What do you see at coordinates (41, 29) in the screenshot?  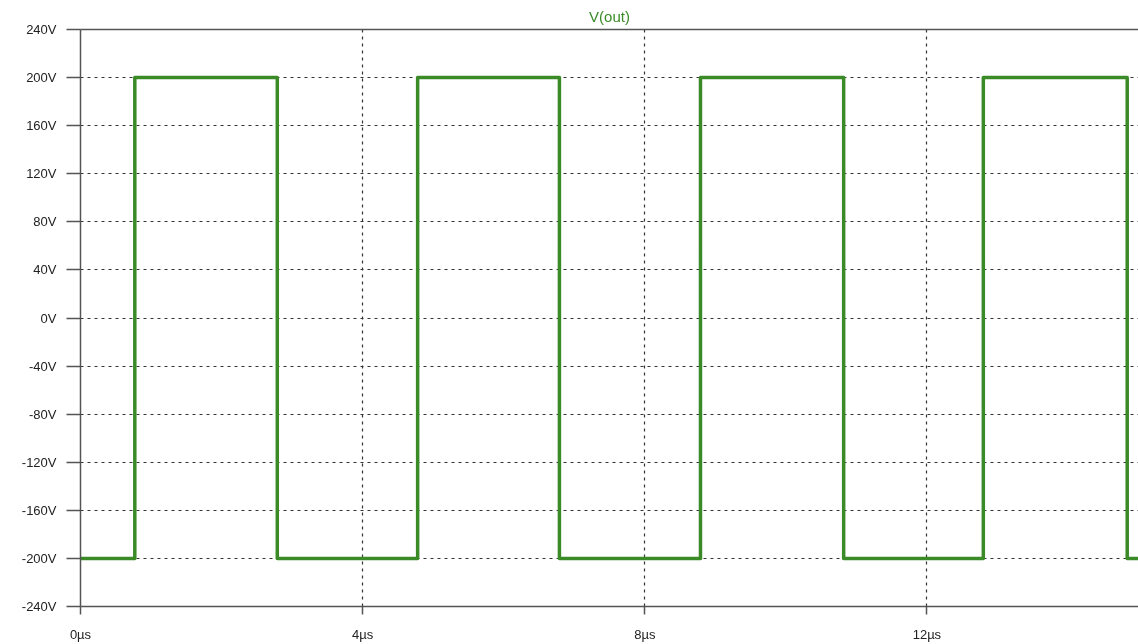 I see `y-tick-label: 240V` at bounding box center [41, 29].